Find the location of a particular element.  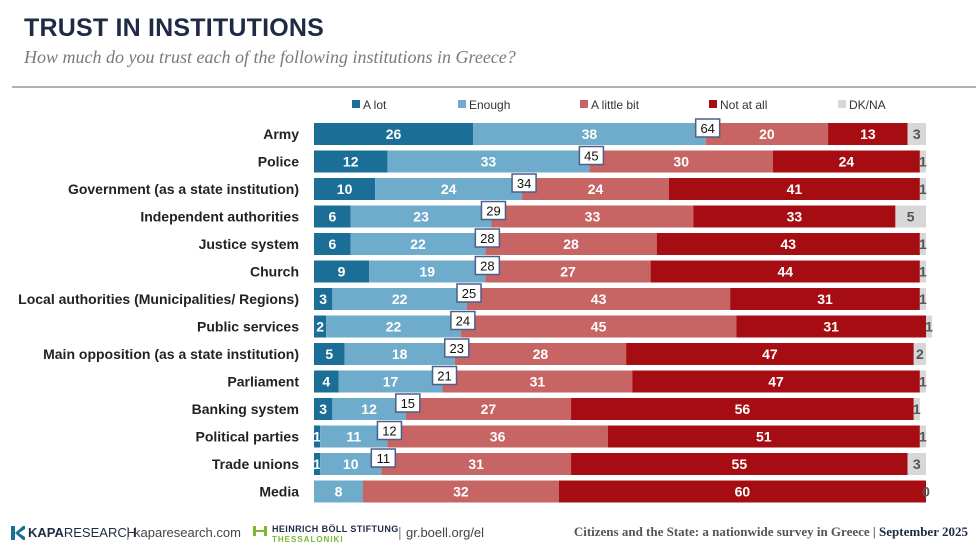

data-label-enough: 38 is located at coordinates (590, 134).